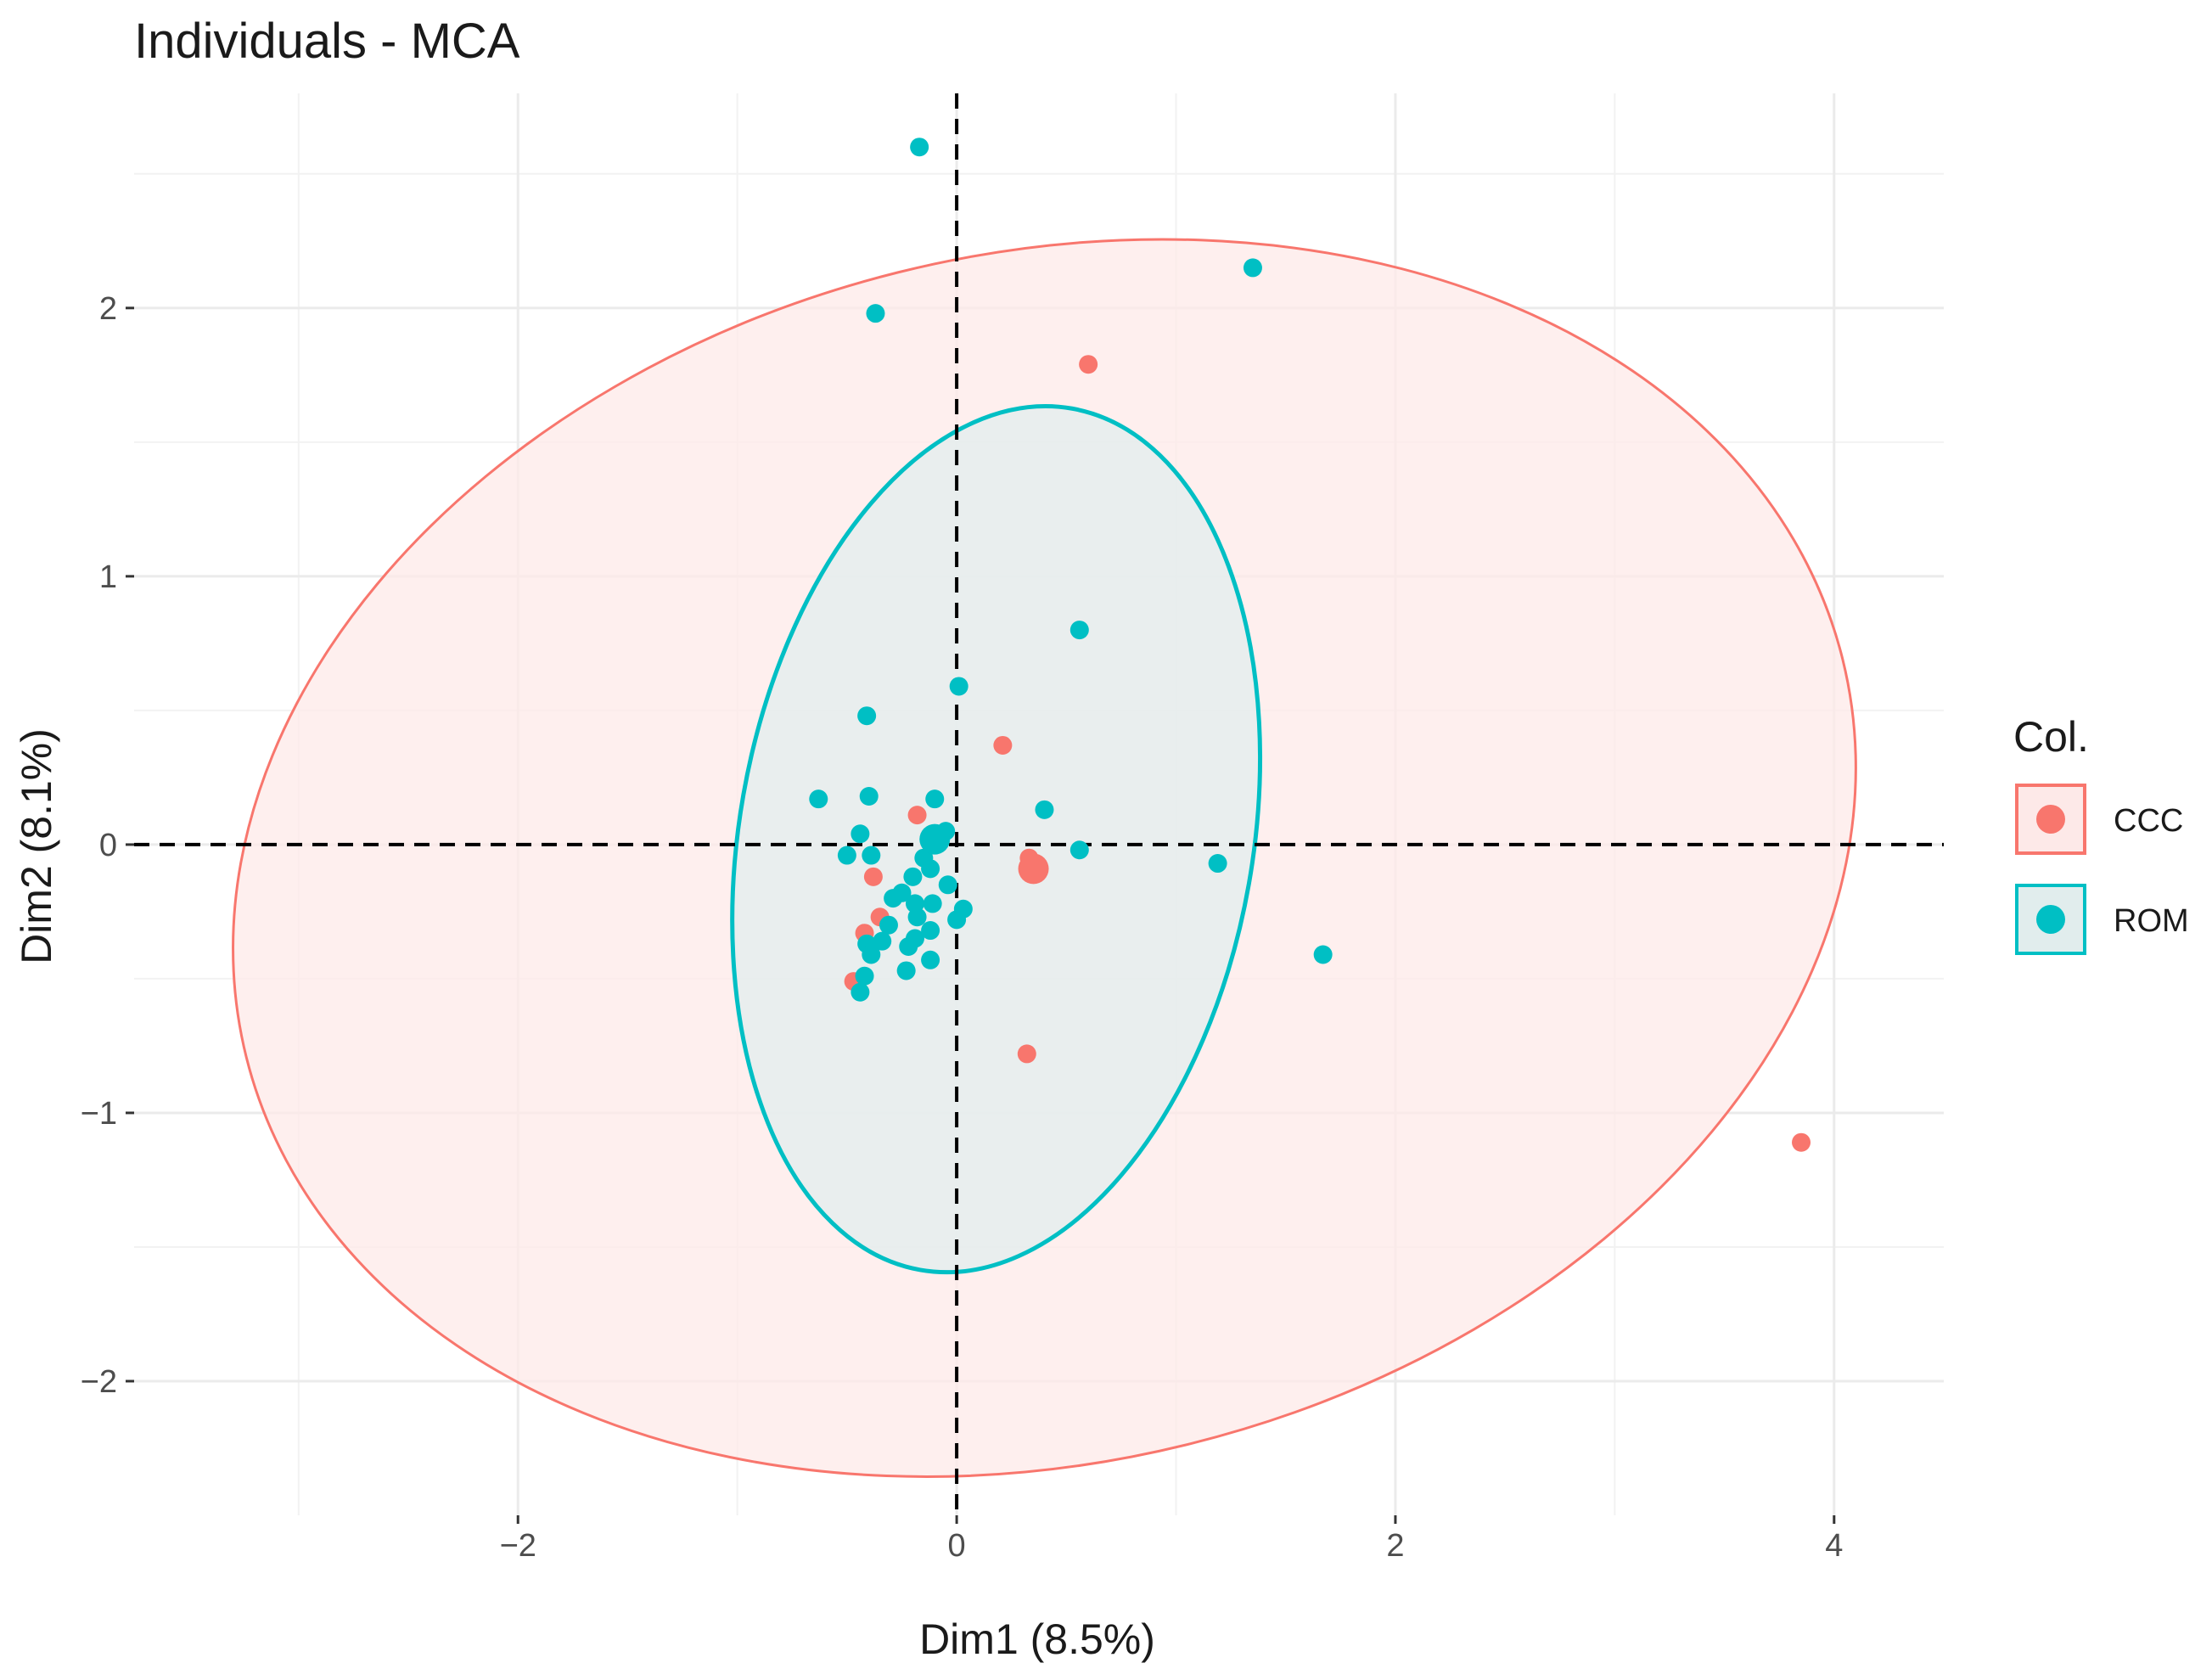 The height and width of the screenshot is (1680, 2212). I want to click on y-tick-label: −1, so click(99, 1114).